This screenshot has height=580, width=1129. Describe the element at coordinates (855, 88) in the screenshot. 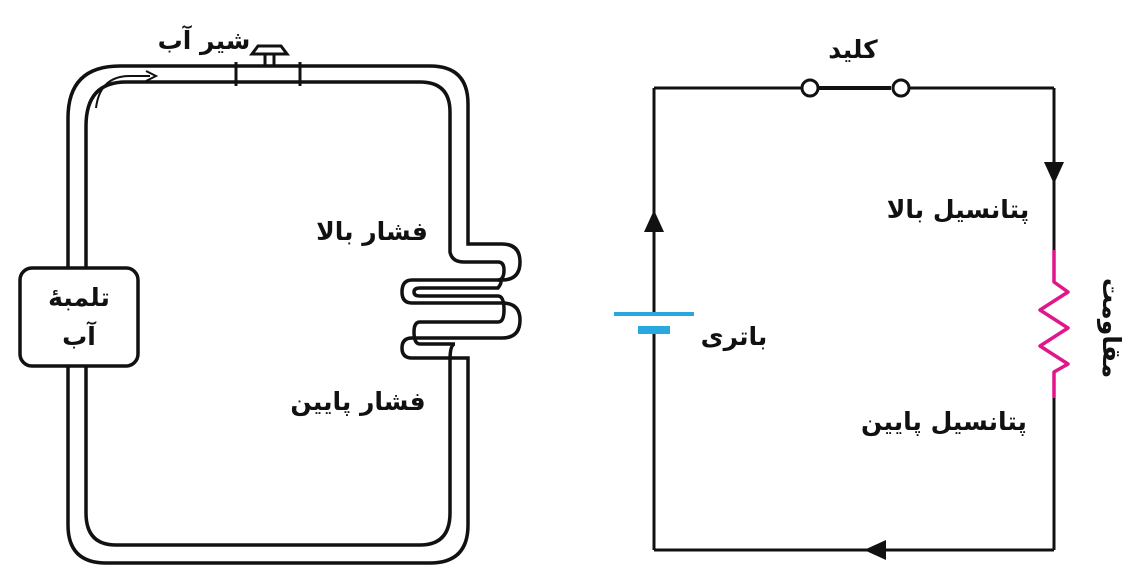

I see `switch-icon` at that location.